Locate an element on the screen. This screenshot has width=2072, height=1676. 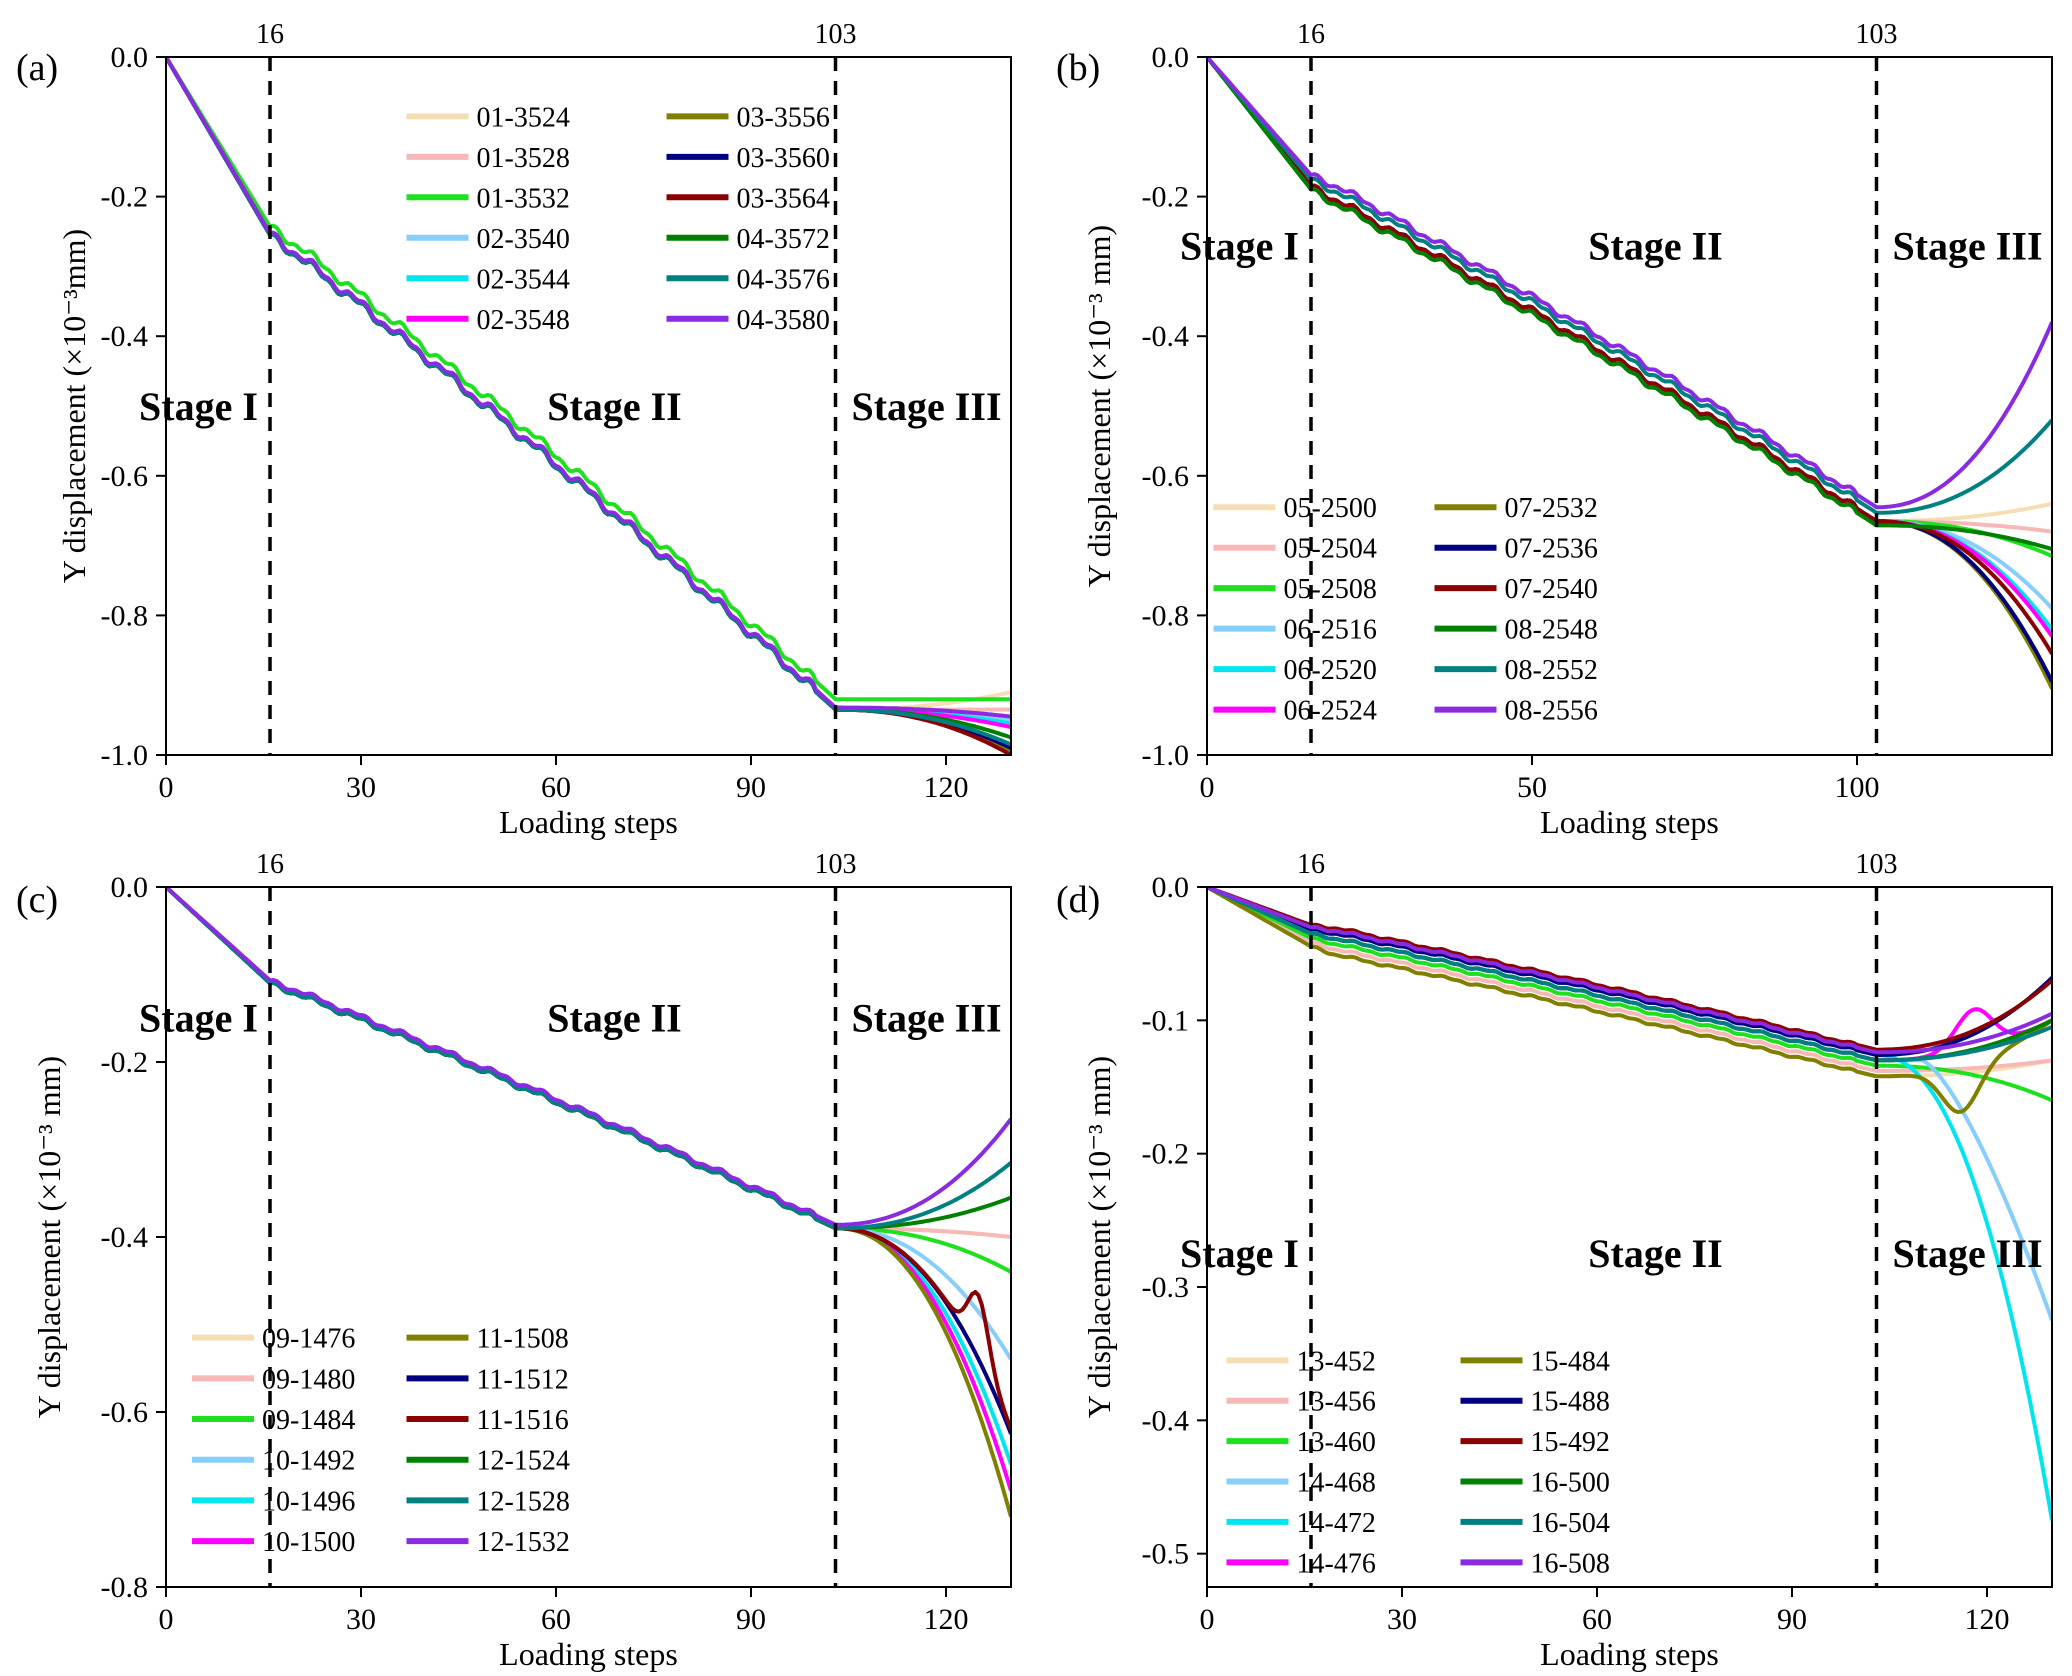
legend-label: 13-456 is located at coordinates (1336, 1402).